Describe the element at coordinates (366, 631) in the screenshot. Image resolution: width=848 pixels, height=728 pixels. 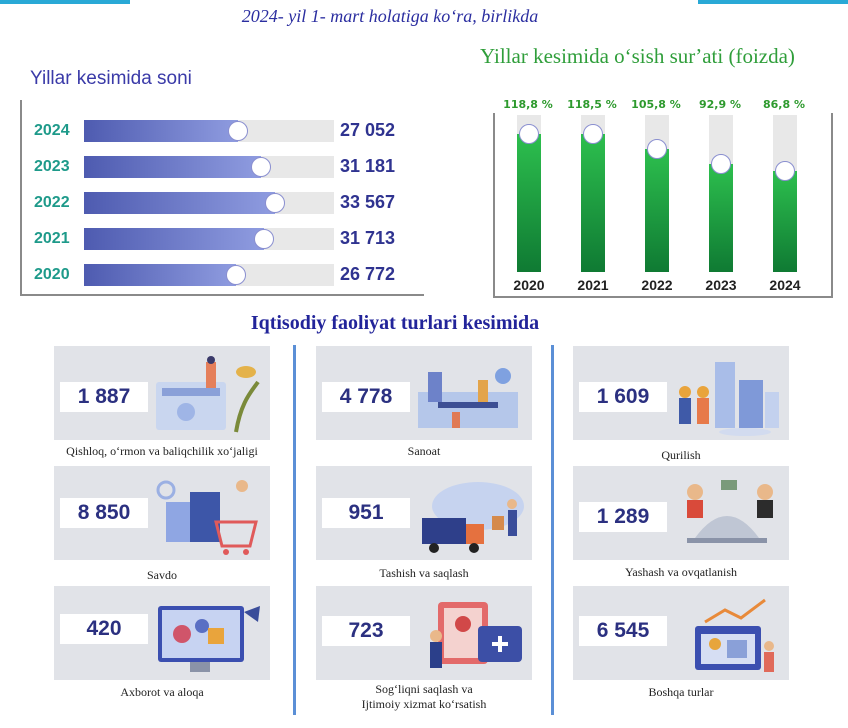
I see `activity-value: 723` at that location.